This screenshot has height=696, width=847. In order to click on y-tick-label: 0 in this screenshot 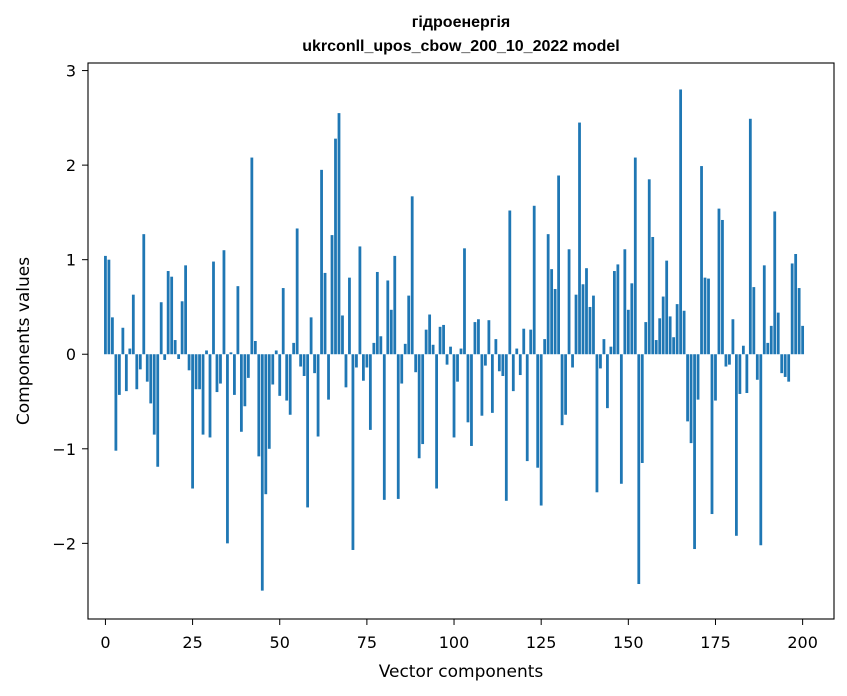, I will do `click(71, 354)`.